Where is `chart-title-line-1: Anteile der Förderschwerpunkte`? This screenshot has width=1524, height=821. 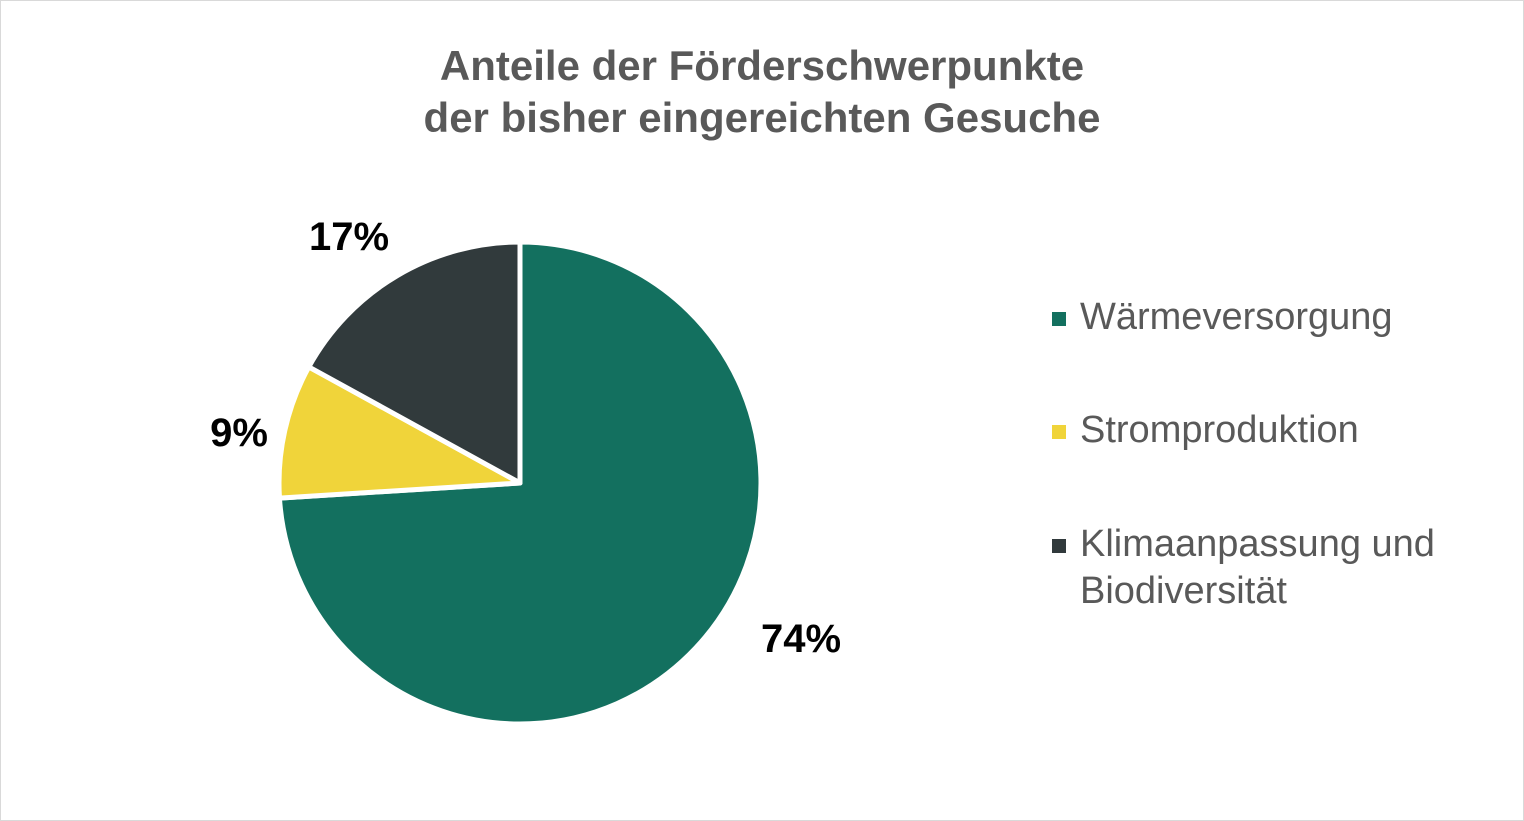
chart-title-line-1: Anteile der Förderschwerpunkte is located at coordinates (762, 65).